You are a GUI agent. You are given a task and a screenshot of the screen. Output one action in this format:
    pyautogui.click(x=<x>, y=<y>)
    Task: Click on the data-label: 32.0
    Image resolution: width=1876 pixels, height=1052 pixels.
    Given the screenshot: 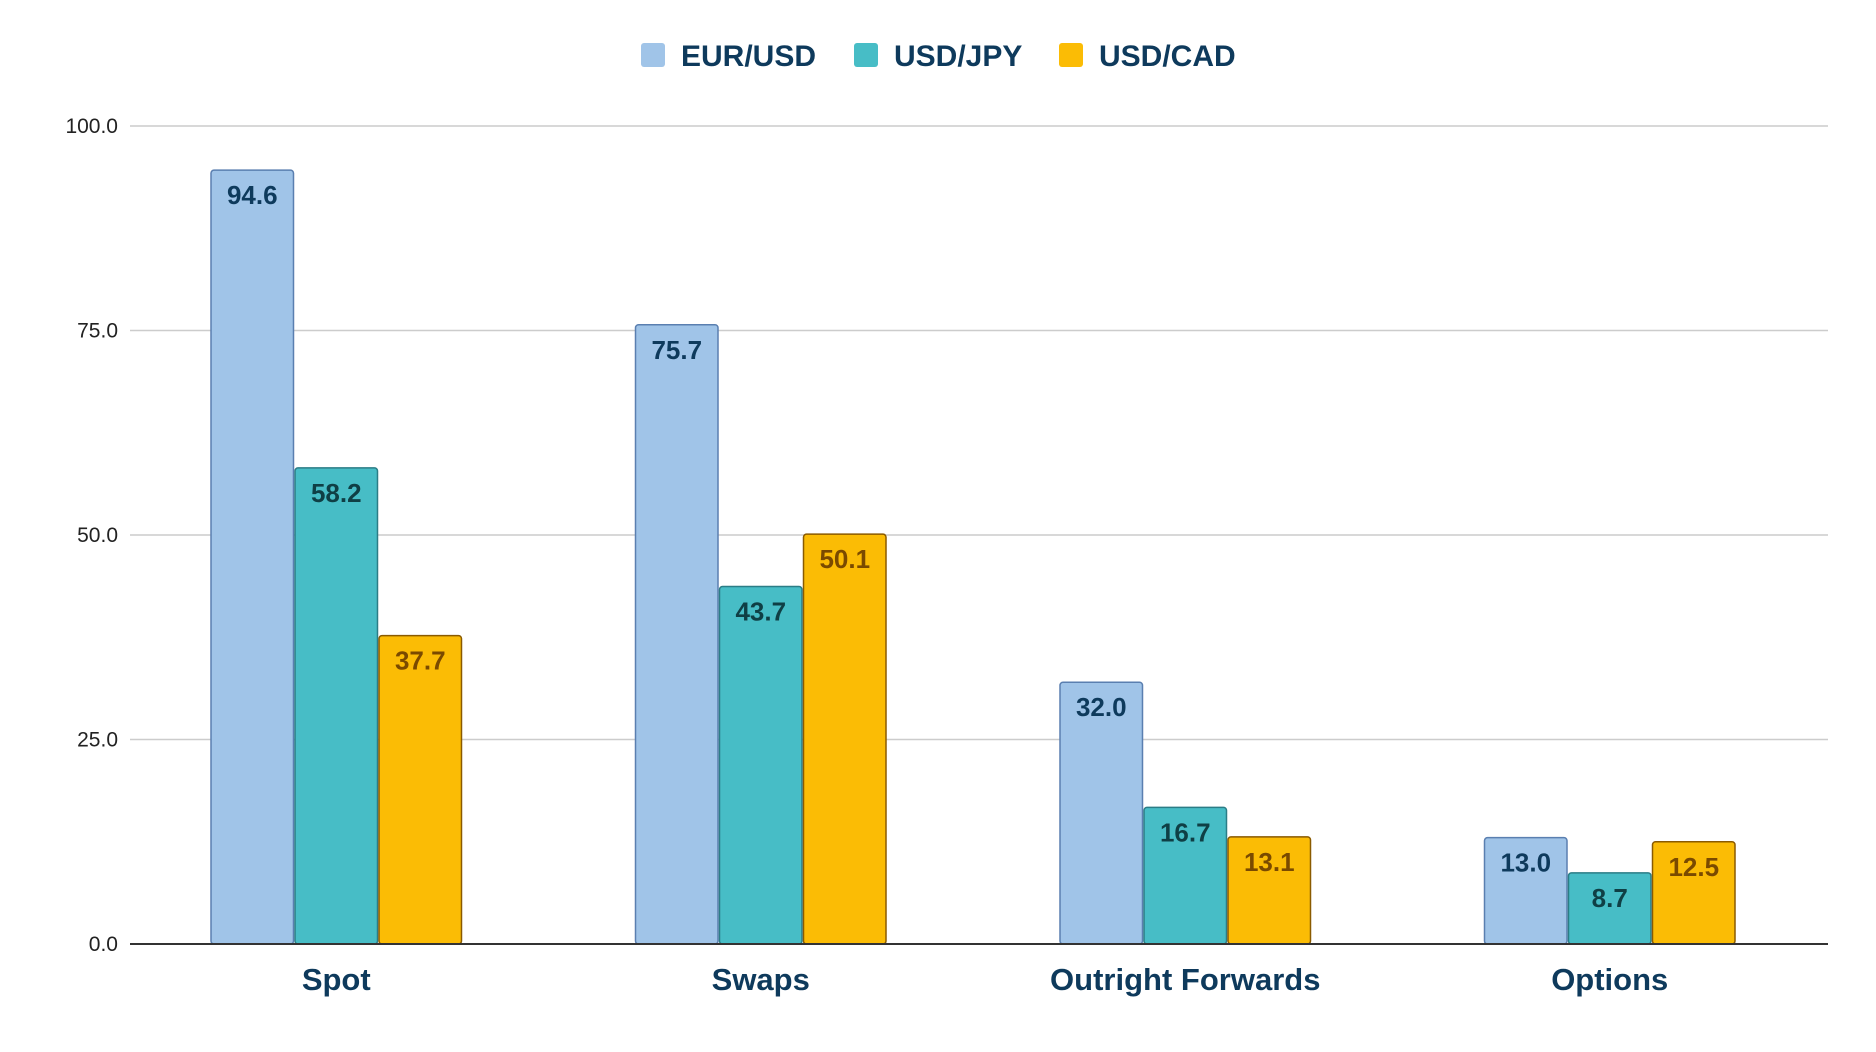 What is the action you would take?
    pyautogui.click(x=1101, y=707)
    